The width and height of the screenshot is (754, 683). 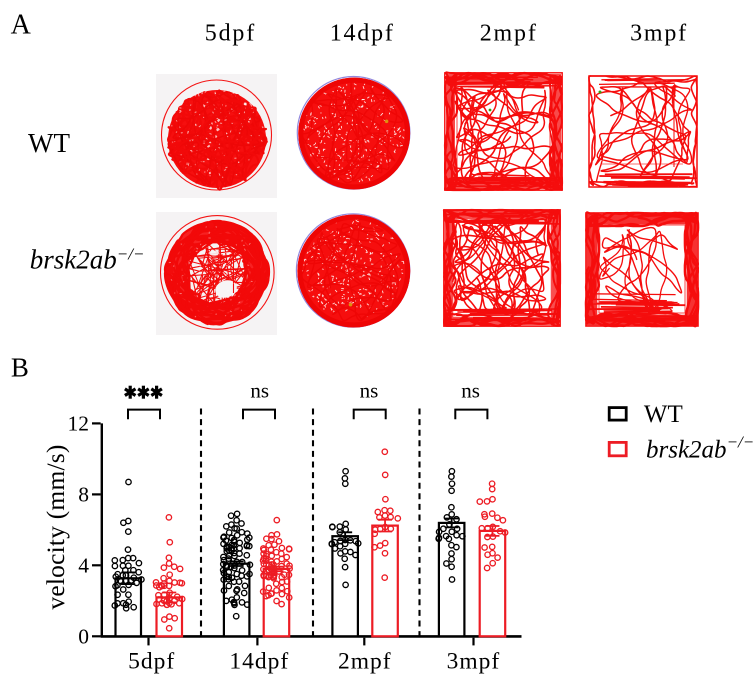 What do you see at coordinates (55, 526) in the screenshot?
I see `svg-text: velocity (mm/s)` at bounding box center [55, 526].